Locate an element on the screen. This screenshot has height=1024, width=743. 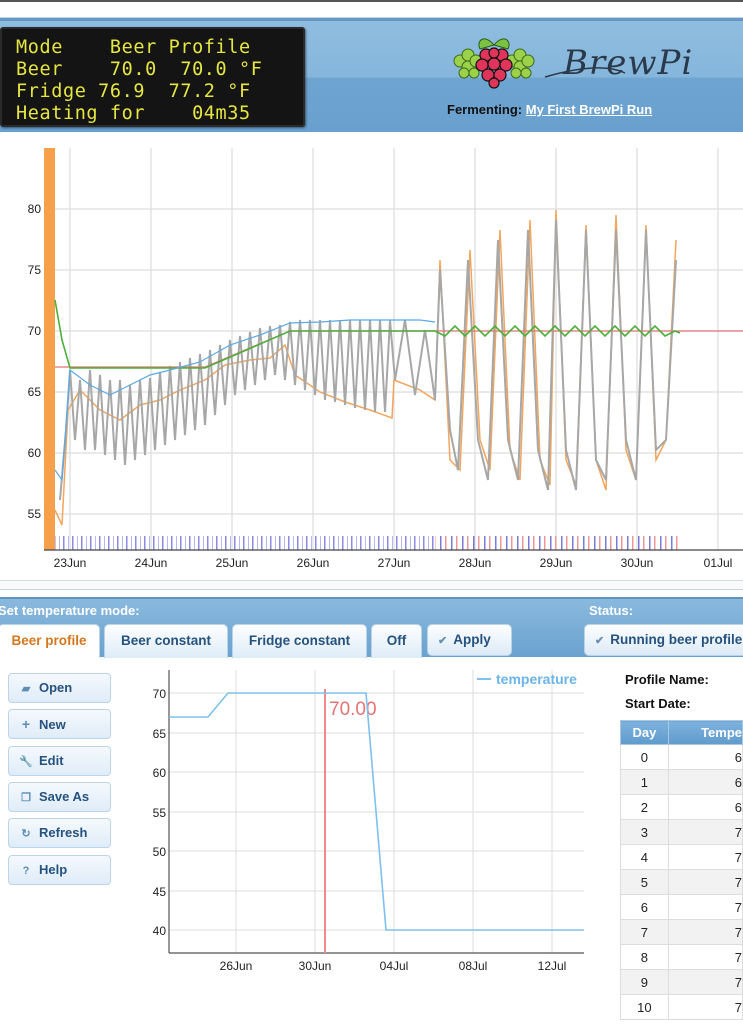
tab-beer-constant: Beer constant is located at coordinates (166, 641).